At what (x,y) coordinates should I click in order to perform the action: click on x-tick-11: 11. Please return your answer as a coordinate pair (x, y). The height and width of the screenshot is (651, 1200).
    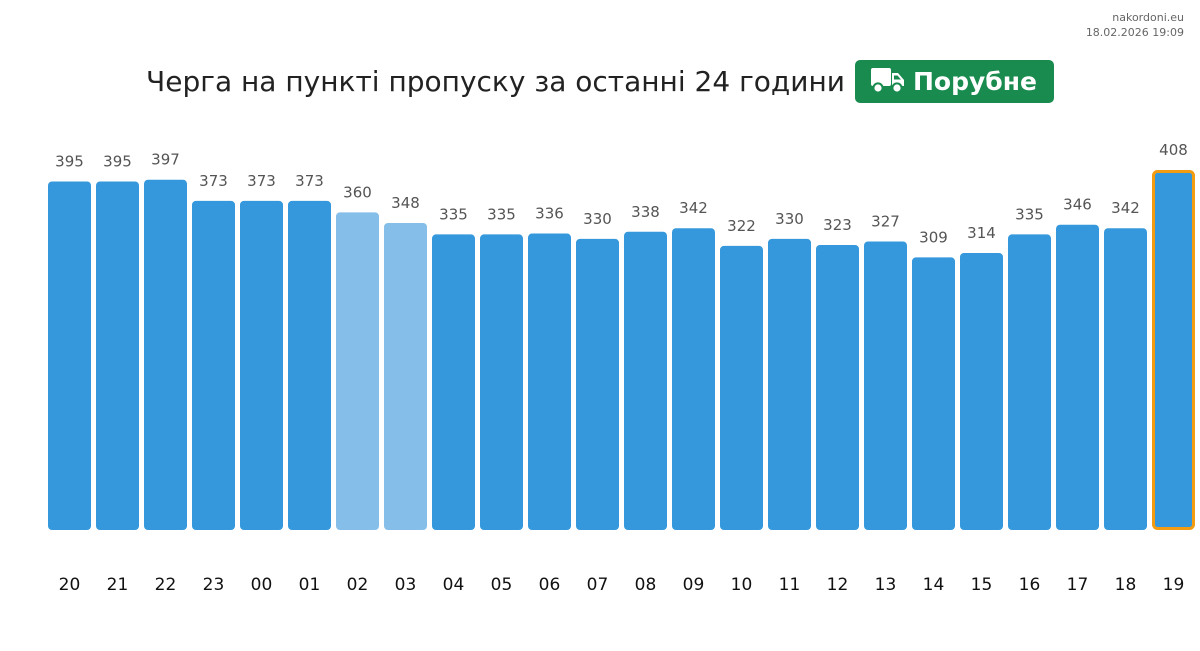
    Looking at the image, I should click on (790, 585).